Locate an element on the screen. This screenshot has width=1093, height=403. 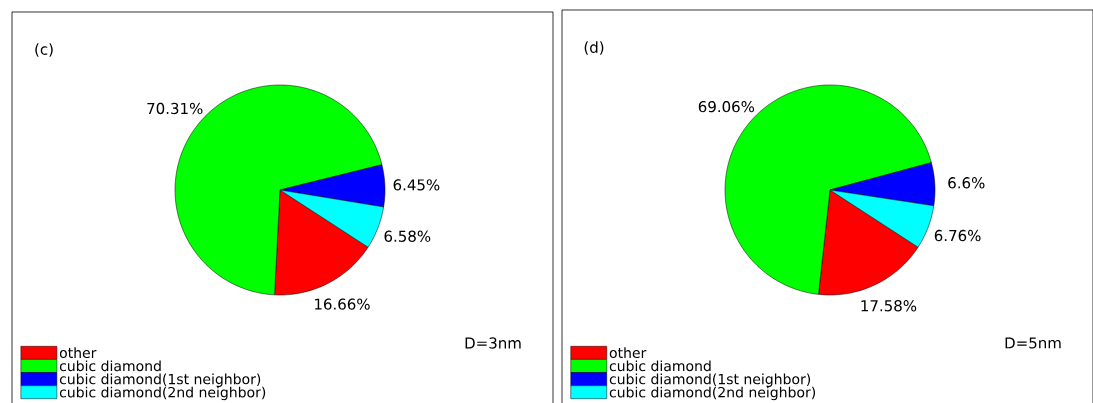
data-label: 16.66% is located at coordinates (342, 304).